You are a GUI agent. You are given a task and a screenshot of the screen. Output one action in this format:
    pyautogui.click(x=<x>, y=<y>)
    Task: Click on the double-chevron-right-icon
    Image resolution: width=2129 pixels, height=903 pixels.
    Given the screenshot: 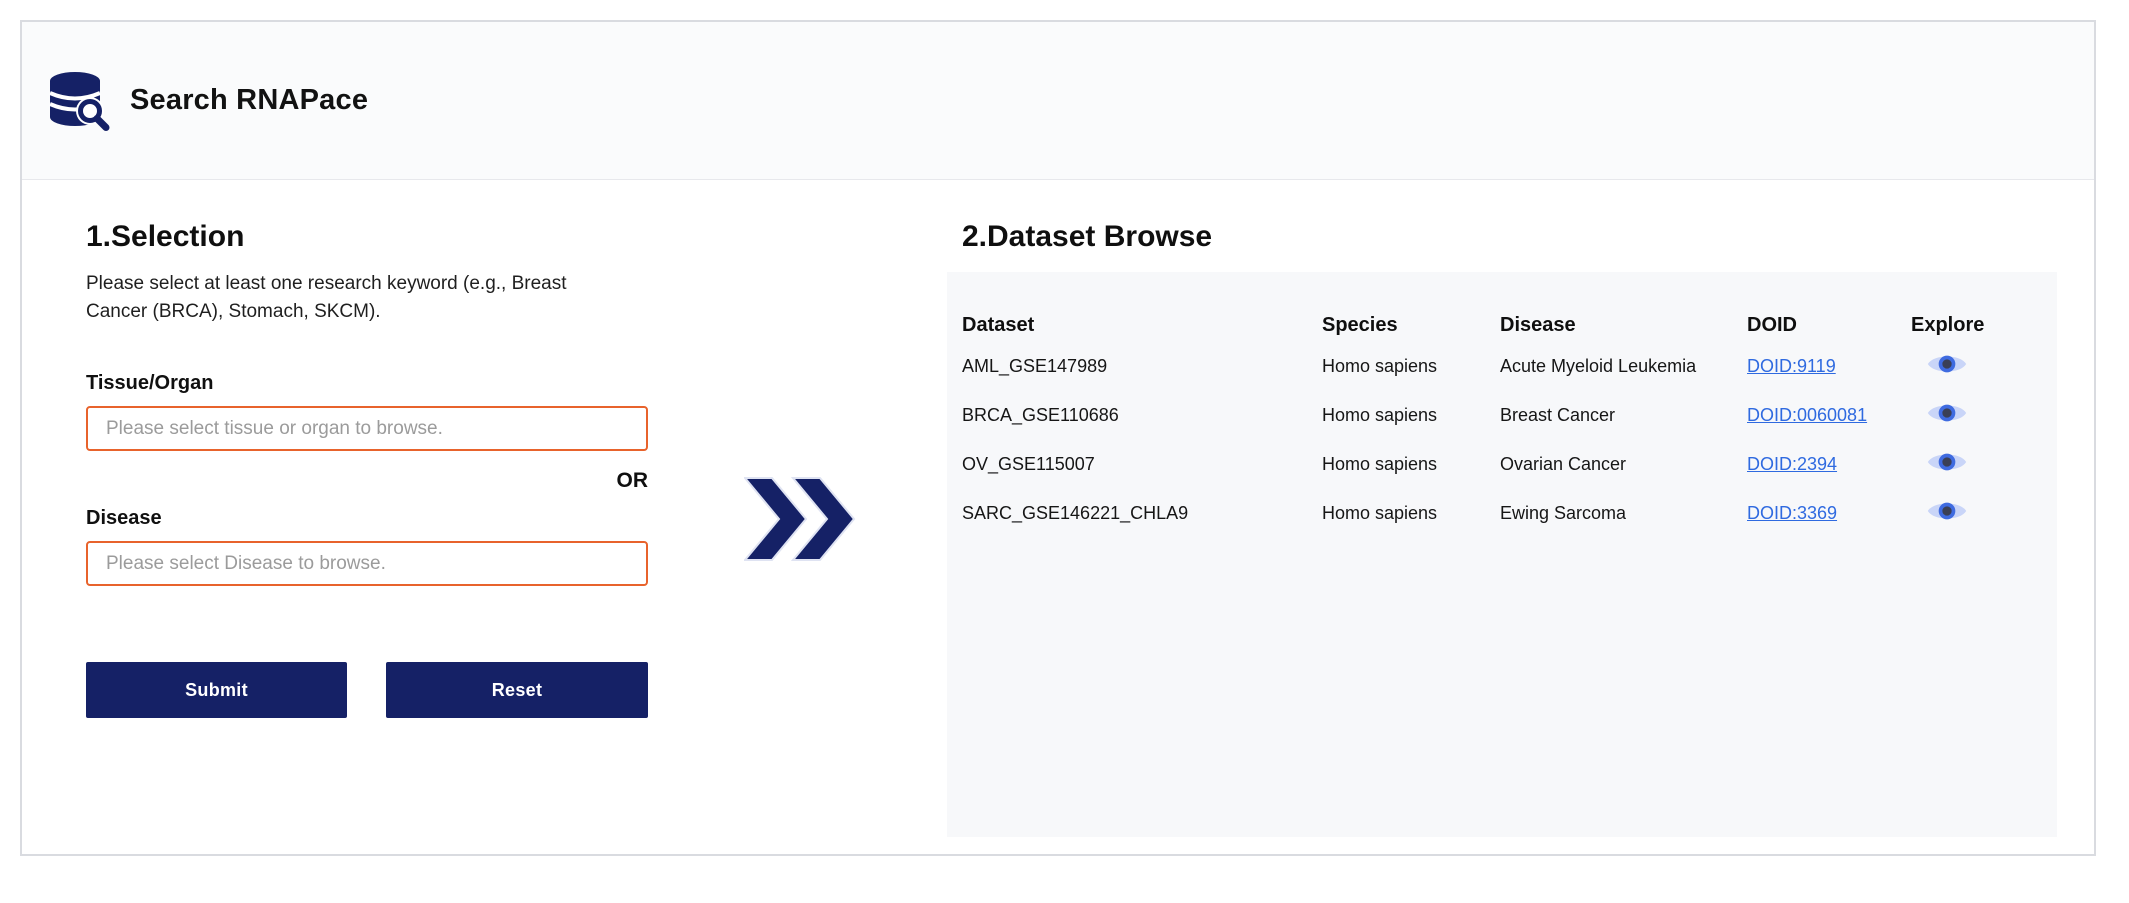 What is the action you would take?
    pyautogui.click(x=799, y=519)
    